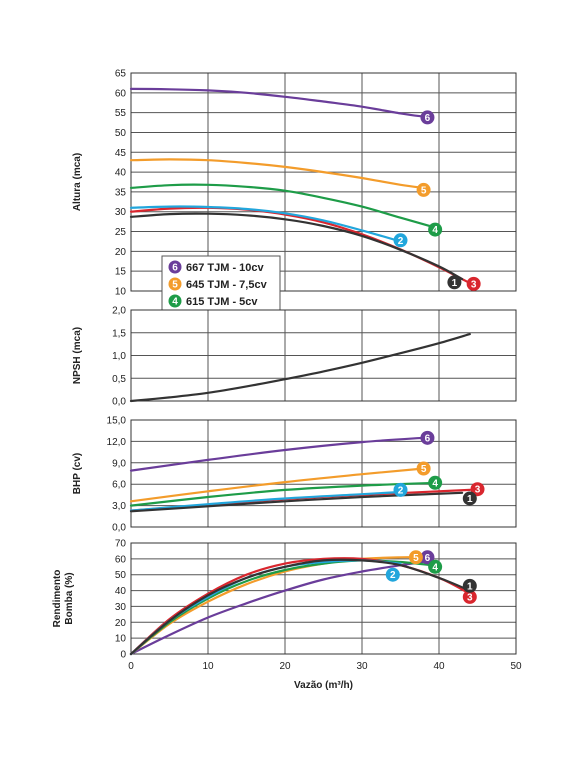  I want to click on altura-series-badge-label-3: 3, so click(474, 284).